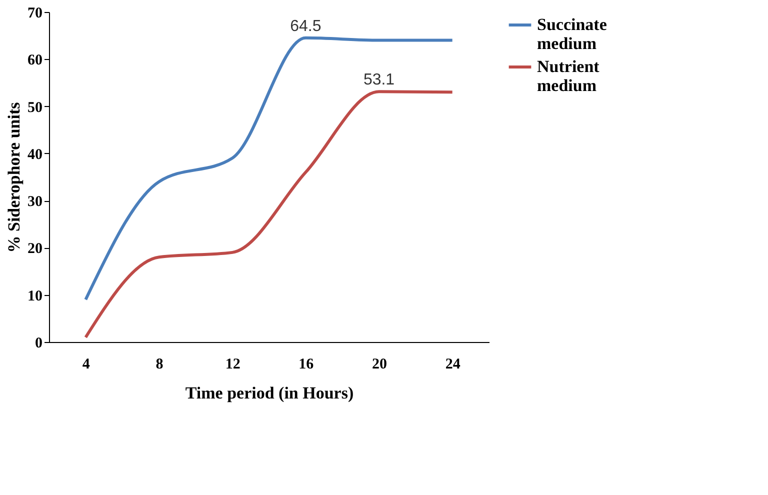 This screenshot has width=768, height=495. I want to click on data-label: 53.1, so click(379, 80).